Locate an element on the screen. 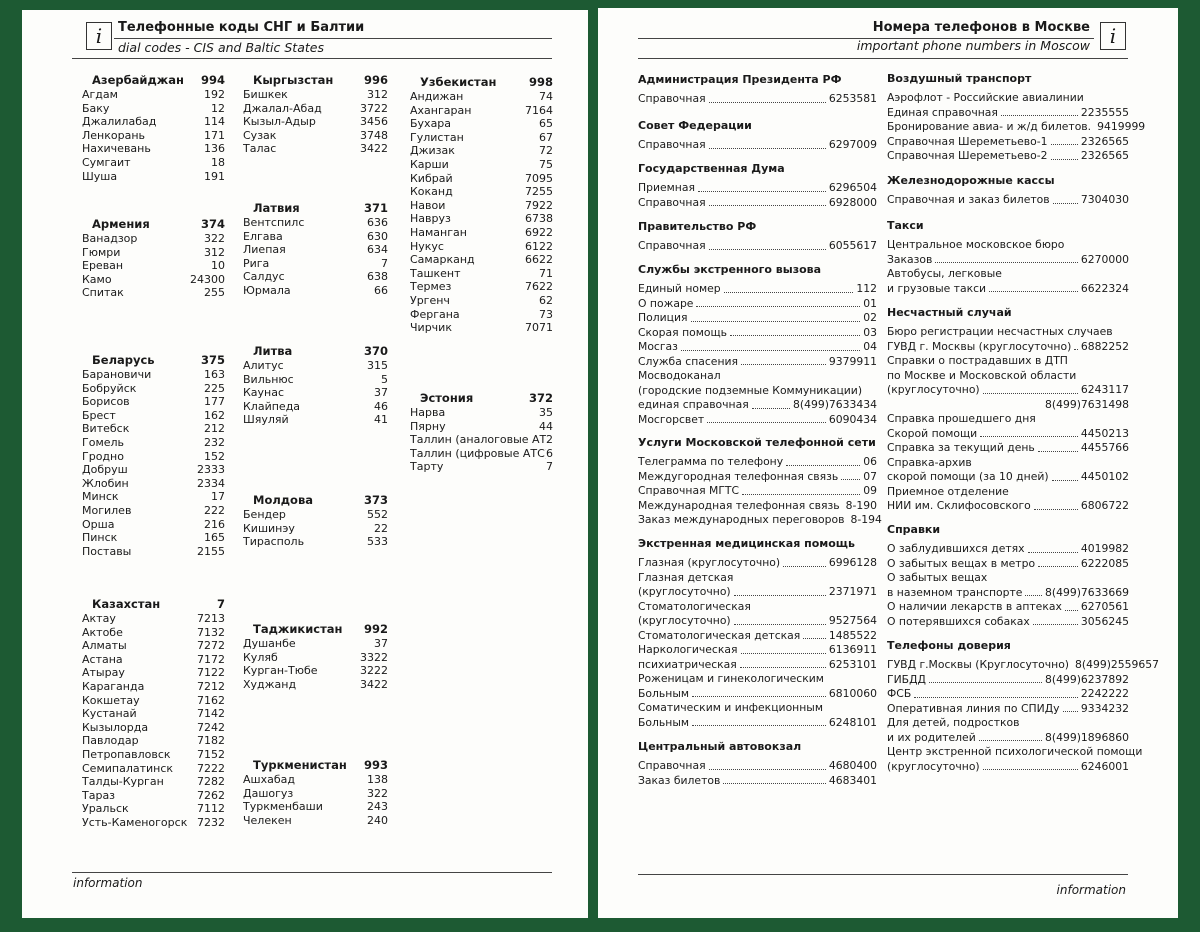 The image size is (1200, 932). city-code: 3422 is located at coordinates (374, 149).